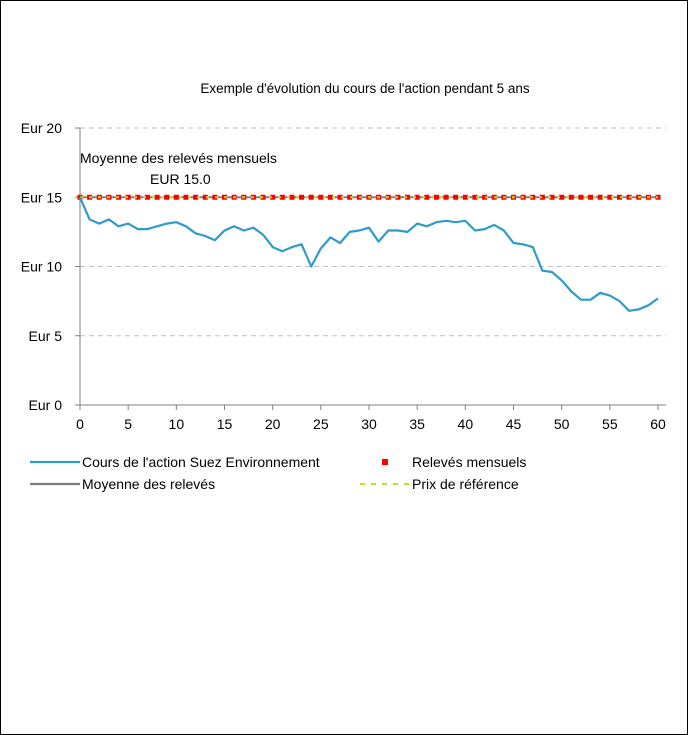  Describe the element at coordinates (658, 424) in the screenshot. I see `x-tick-label: 60` at that location.